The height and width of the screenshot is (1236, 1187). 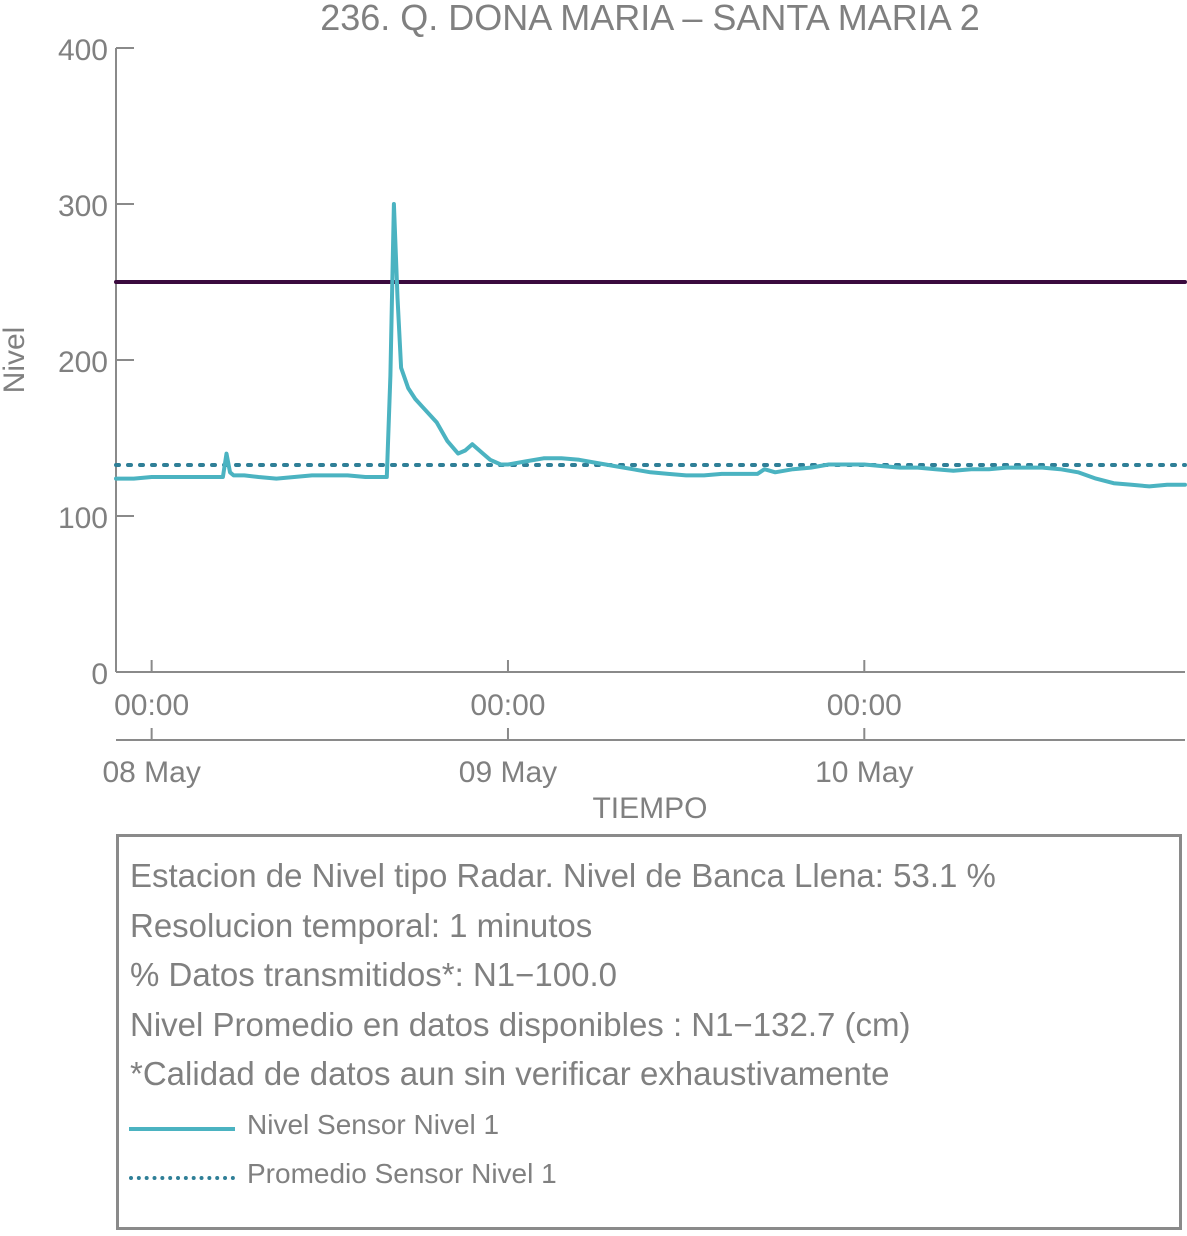 What do you see at coordinates (151, 772) in the screenshot?
I see `x-tick-date-label: 08 May` at bounding box center [151, 772].